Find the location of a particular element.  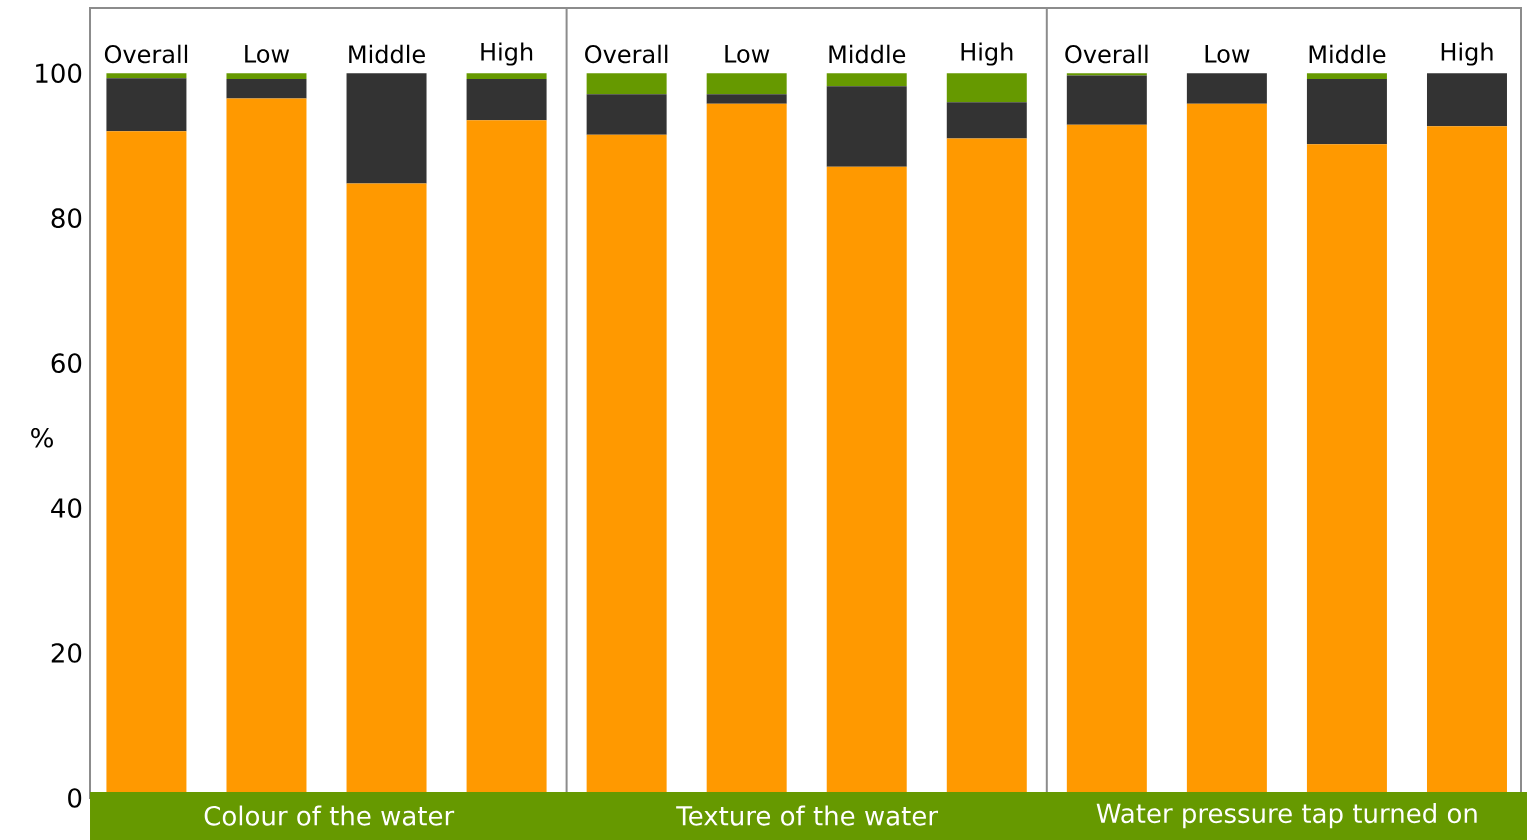

y-tick-label: 100 is located at coordinates (59, 73).